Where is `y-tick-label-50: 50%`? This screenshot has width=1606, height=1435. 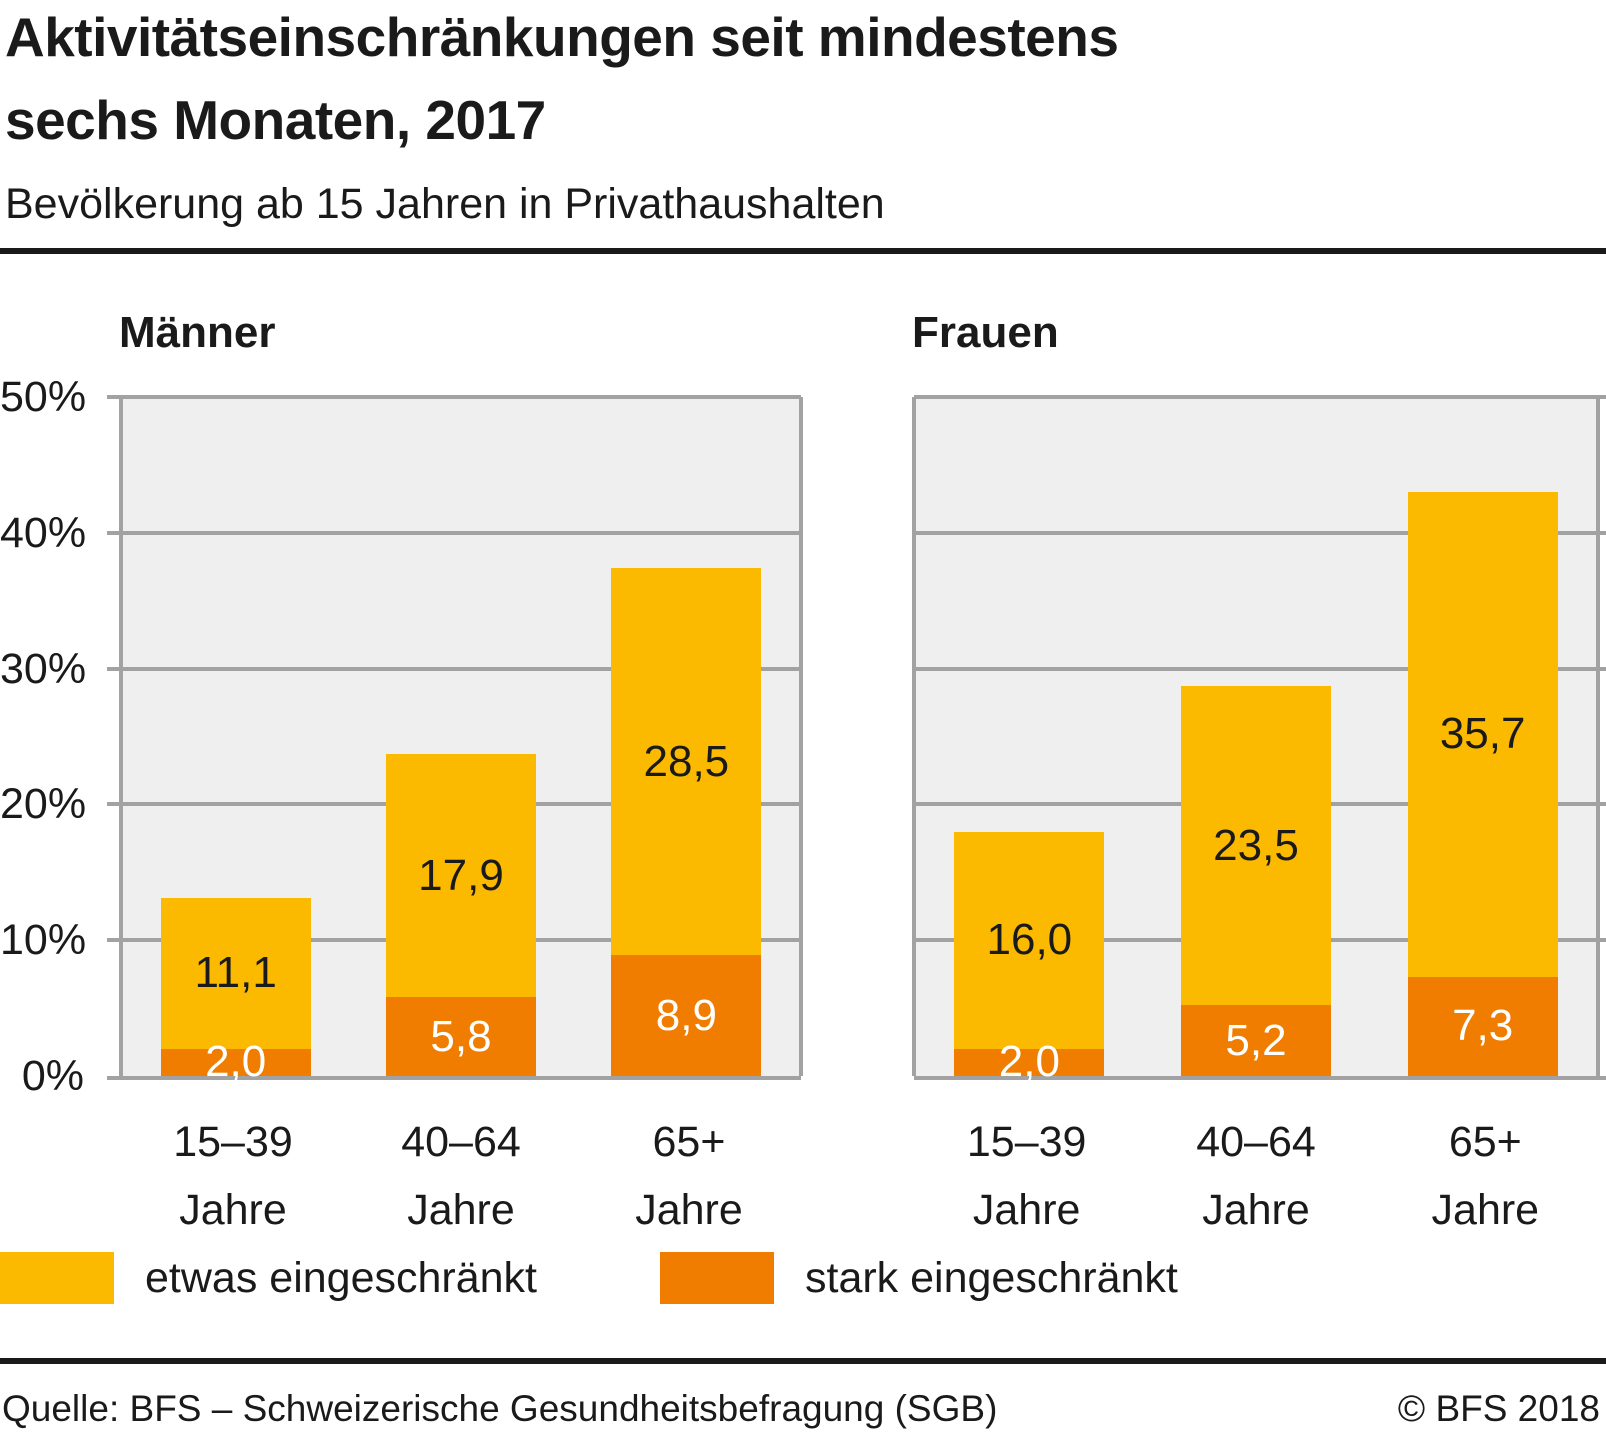
y-tick-label-50: 50% is located at coordinates (43, 397).